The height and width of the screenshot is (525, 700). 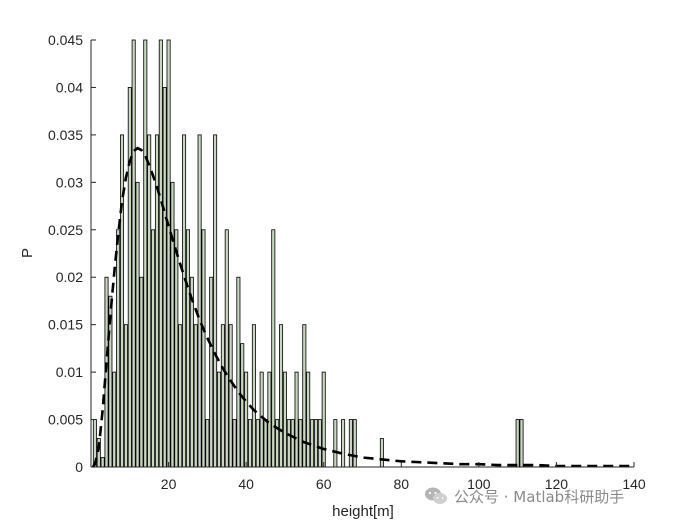 What do you see at coordinates (324, 484) in the screenshot?
I see `x-tick-label: 60` at bounding box center [324, 484].